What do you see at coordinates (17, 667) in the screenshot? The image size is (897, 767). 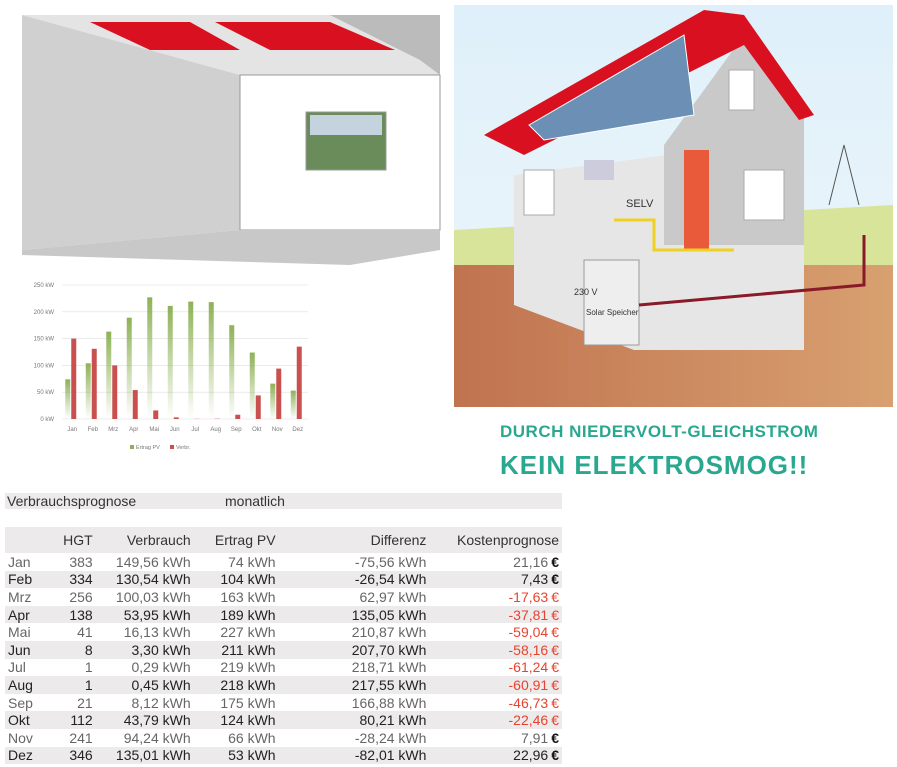 I see `table-cell: Jul` at bounding box center [17, 667].